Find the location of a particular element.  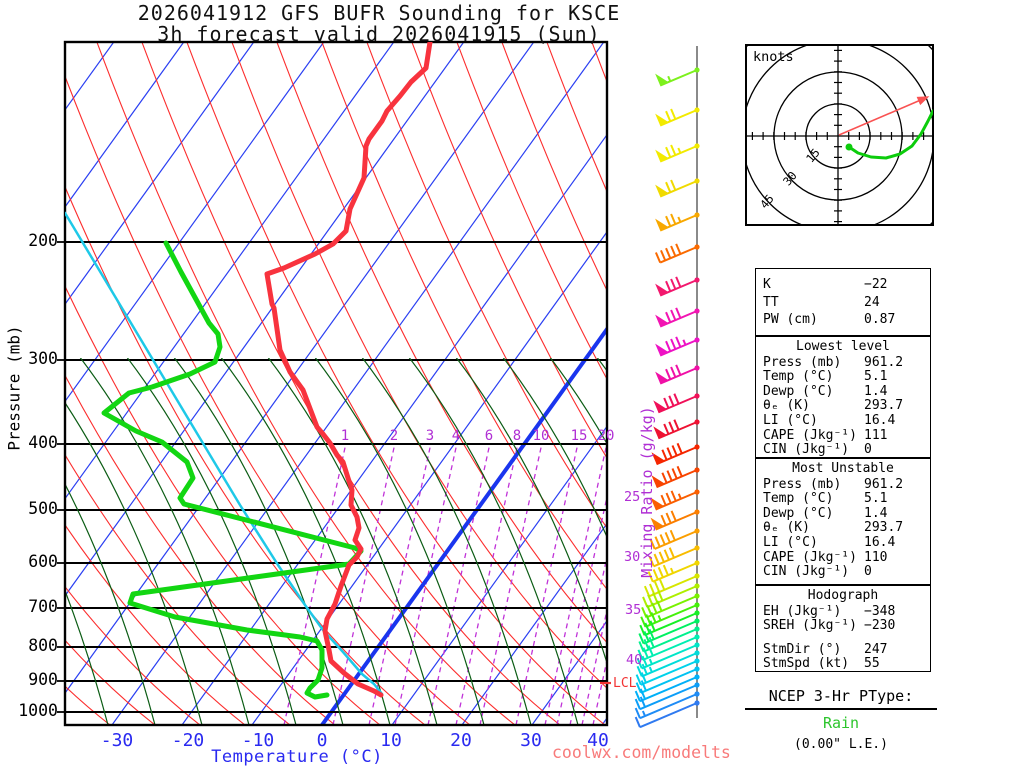

stat-value: 16.4 is located at coordinates (880, 542).